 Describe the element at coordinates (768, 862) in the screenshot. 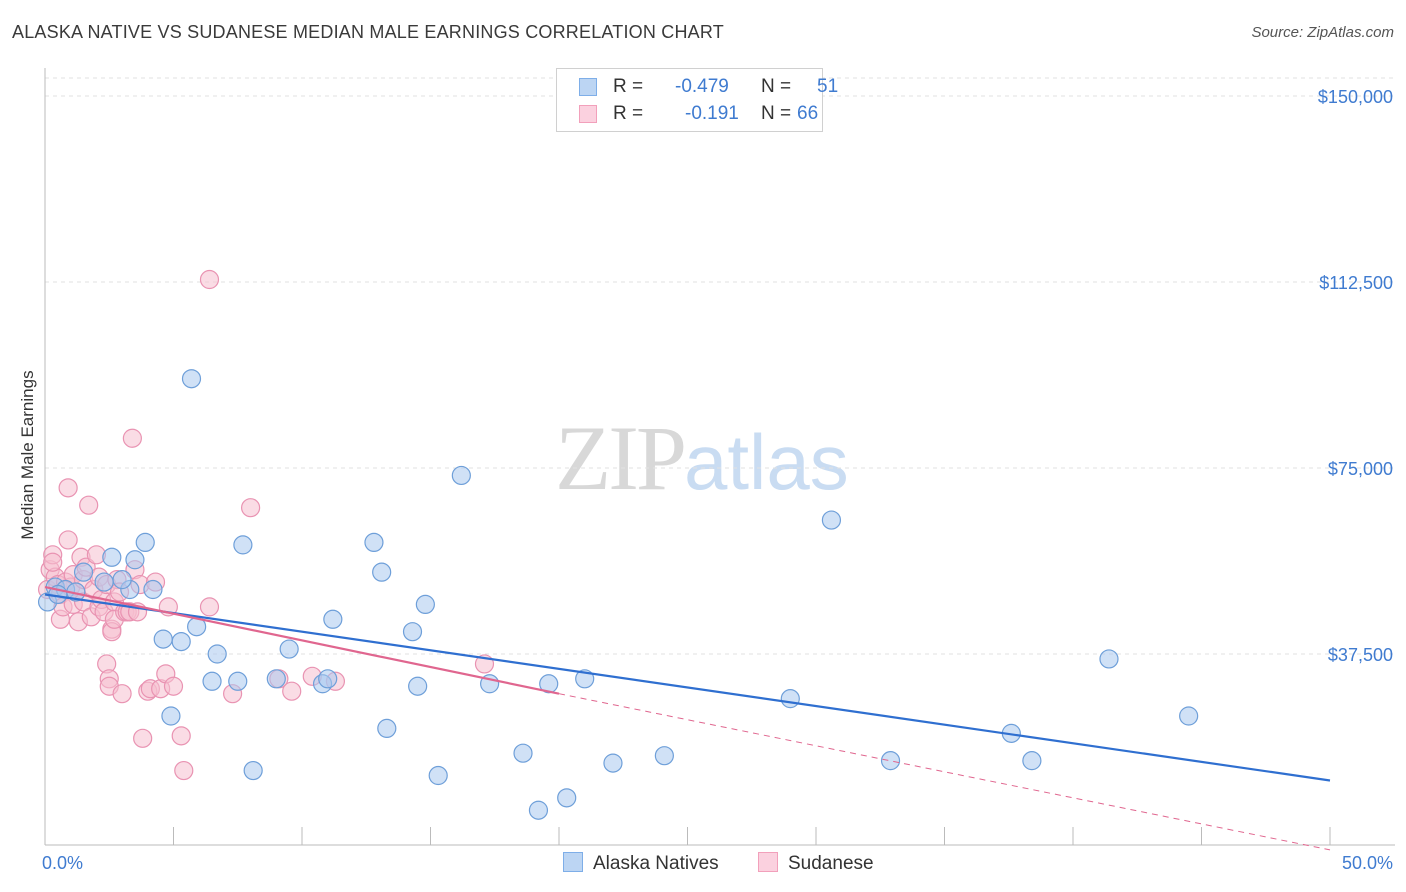

I see `bottom-legend-swatch-sudanese` at that location.